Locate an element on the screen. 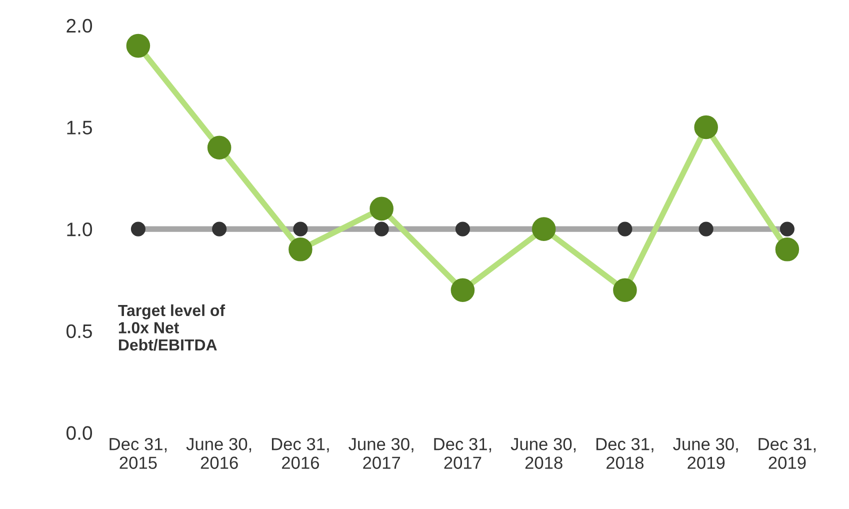 Image resolution: width=849 pixels, height=509 pixels. point is located at coordinates (544, 229).